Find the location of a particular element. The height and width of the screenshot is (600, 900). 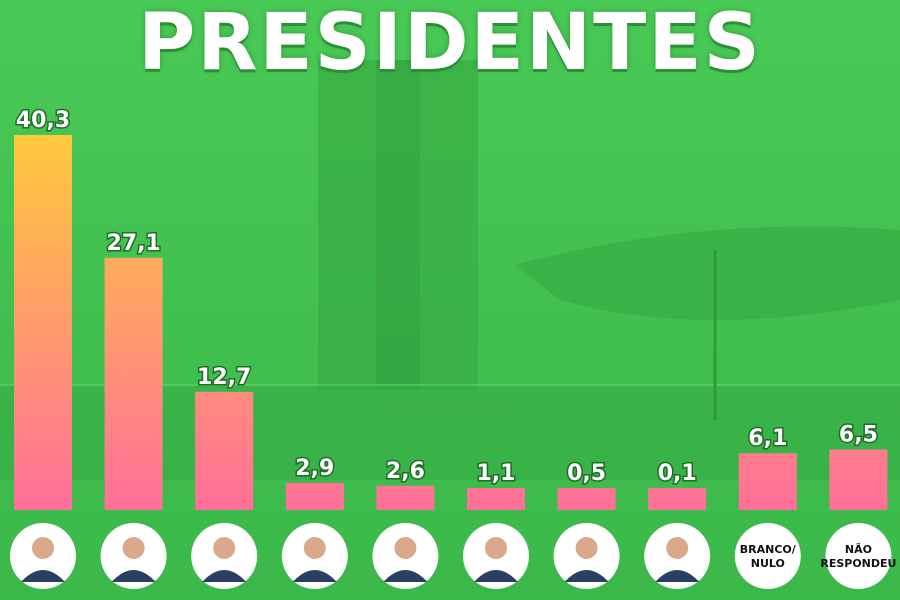

chart-title: PRESIDENTES is located at coordinates (450, 44).